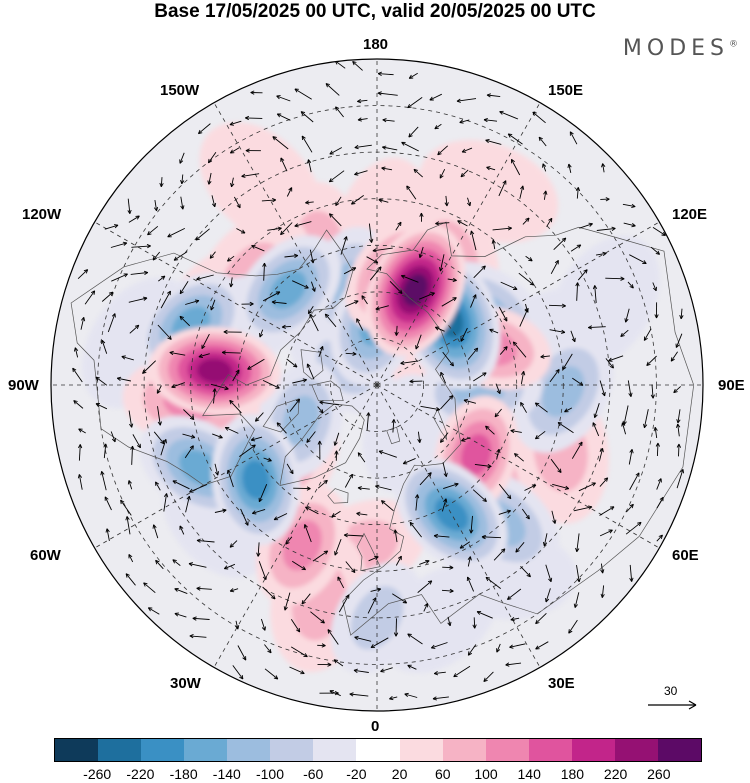 The image size is (750, 783). I want to click on colorbar-tick-label: -20, so click(356, 774).